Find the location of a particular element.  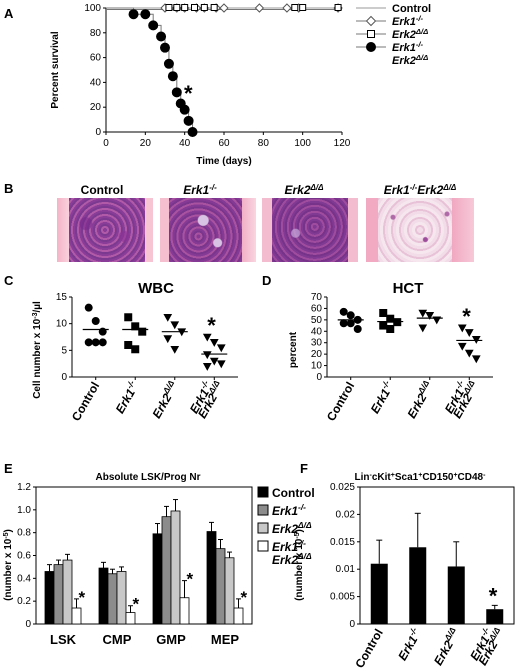

progenitor-category-label: CMP is located at coordinates (117, 639).